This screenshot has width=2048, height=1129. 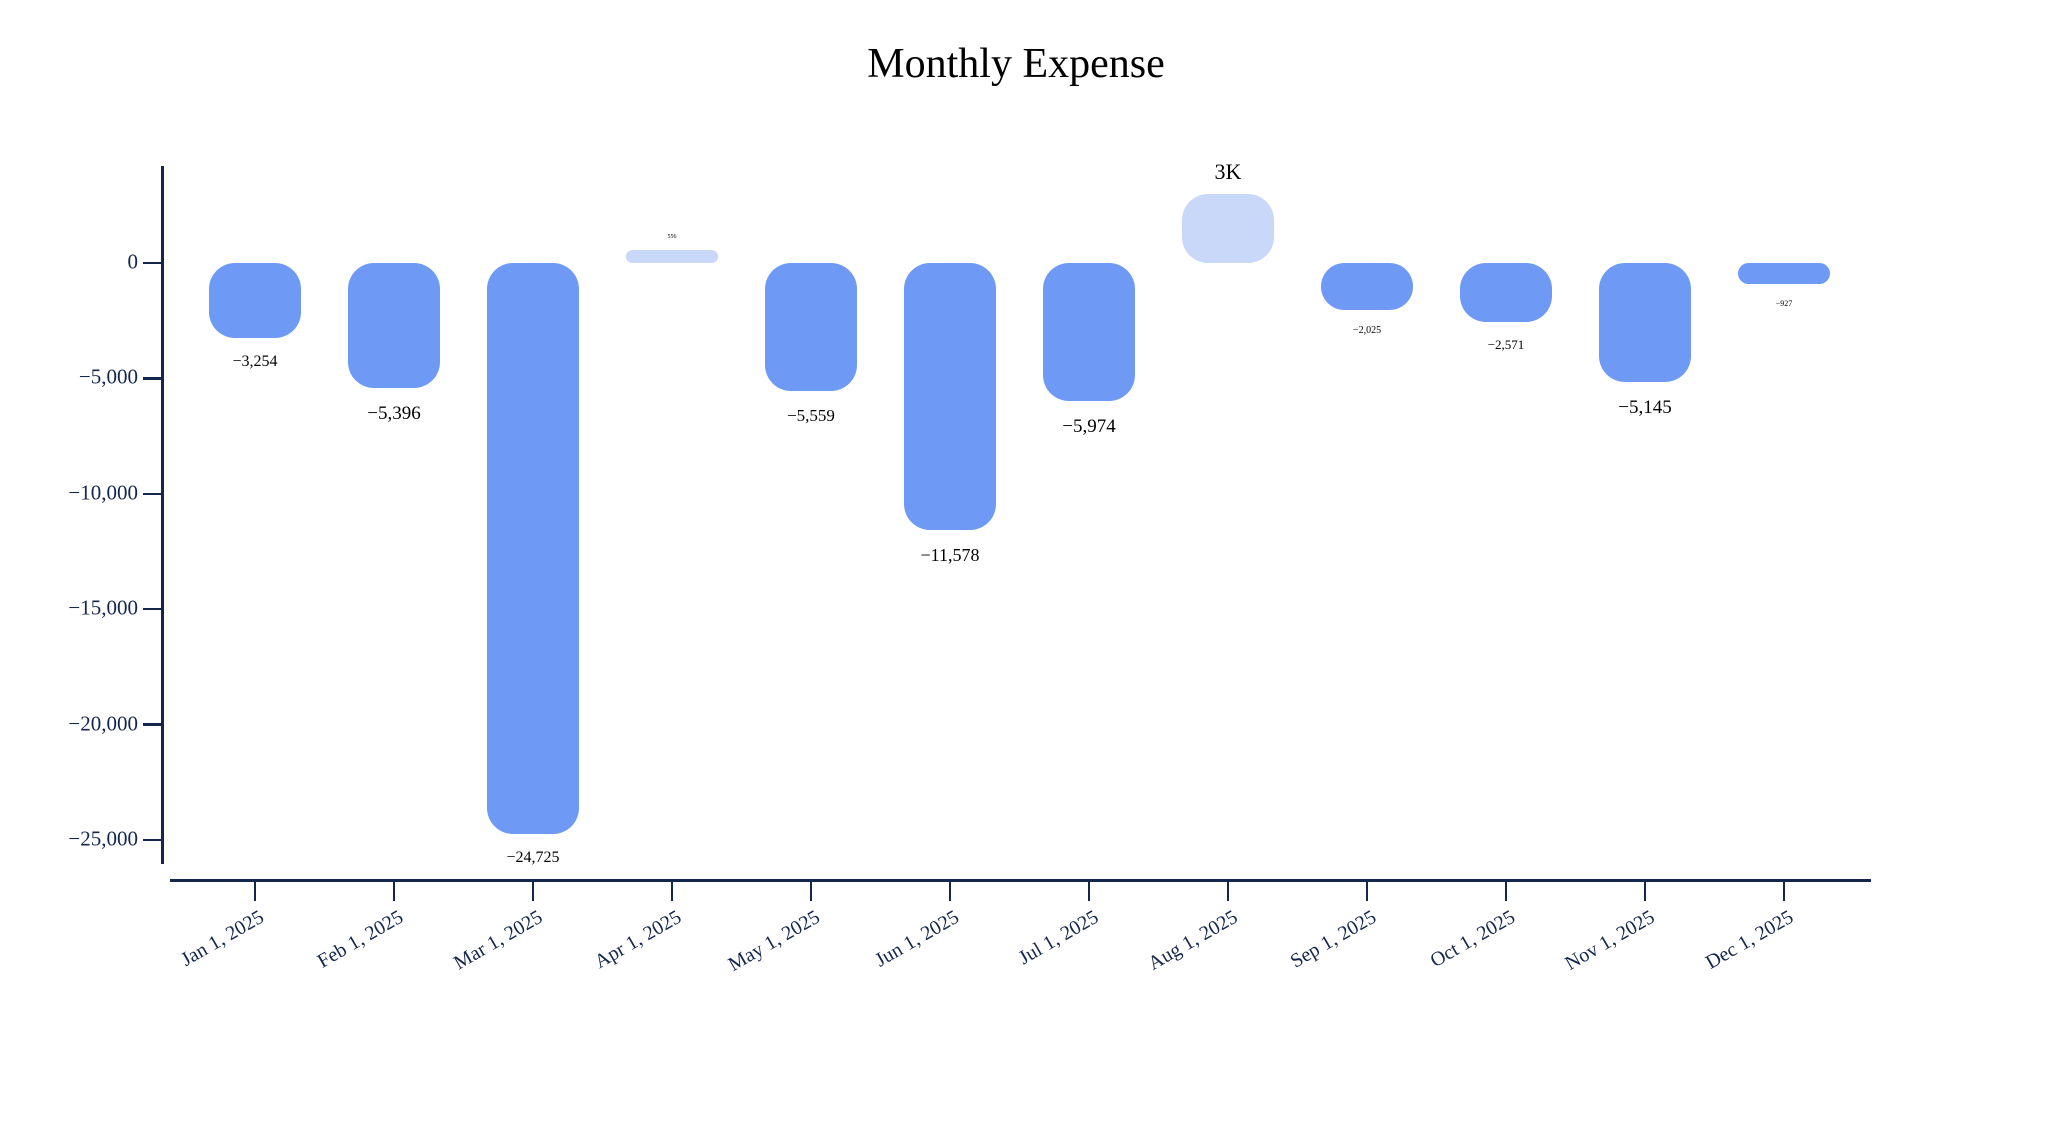 What do you see at coordinates (1784, 304) in the screenshot?
I see `bar-value-label: −927` at bounding box center [1784, 304].